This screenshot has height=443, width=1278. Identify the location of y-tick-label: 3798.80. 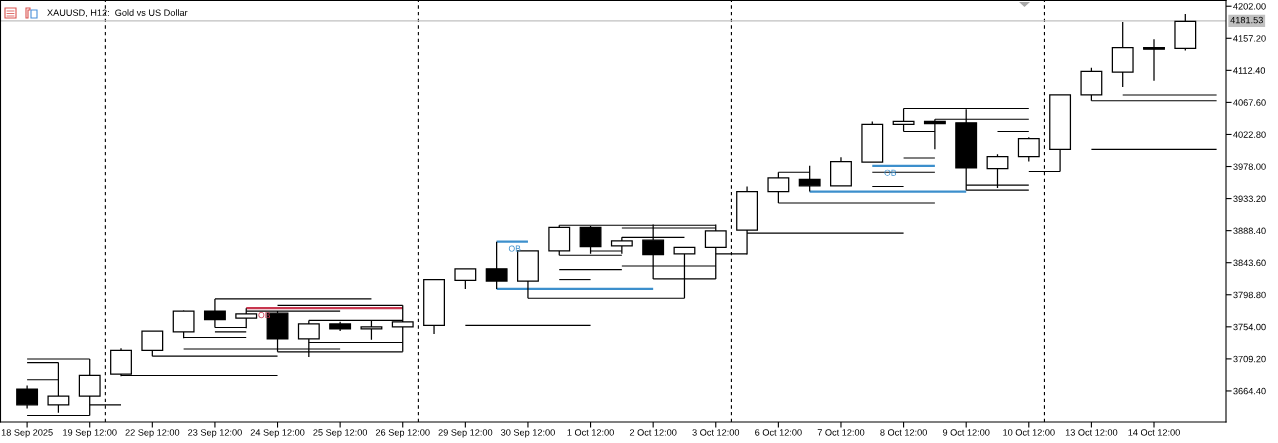
(1249, 295).